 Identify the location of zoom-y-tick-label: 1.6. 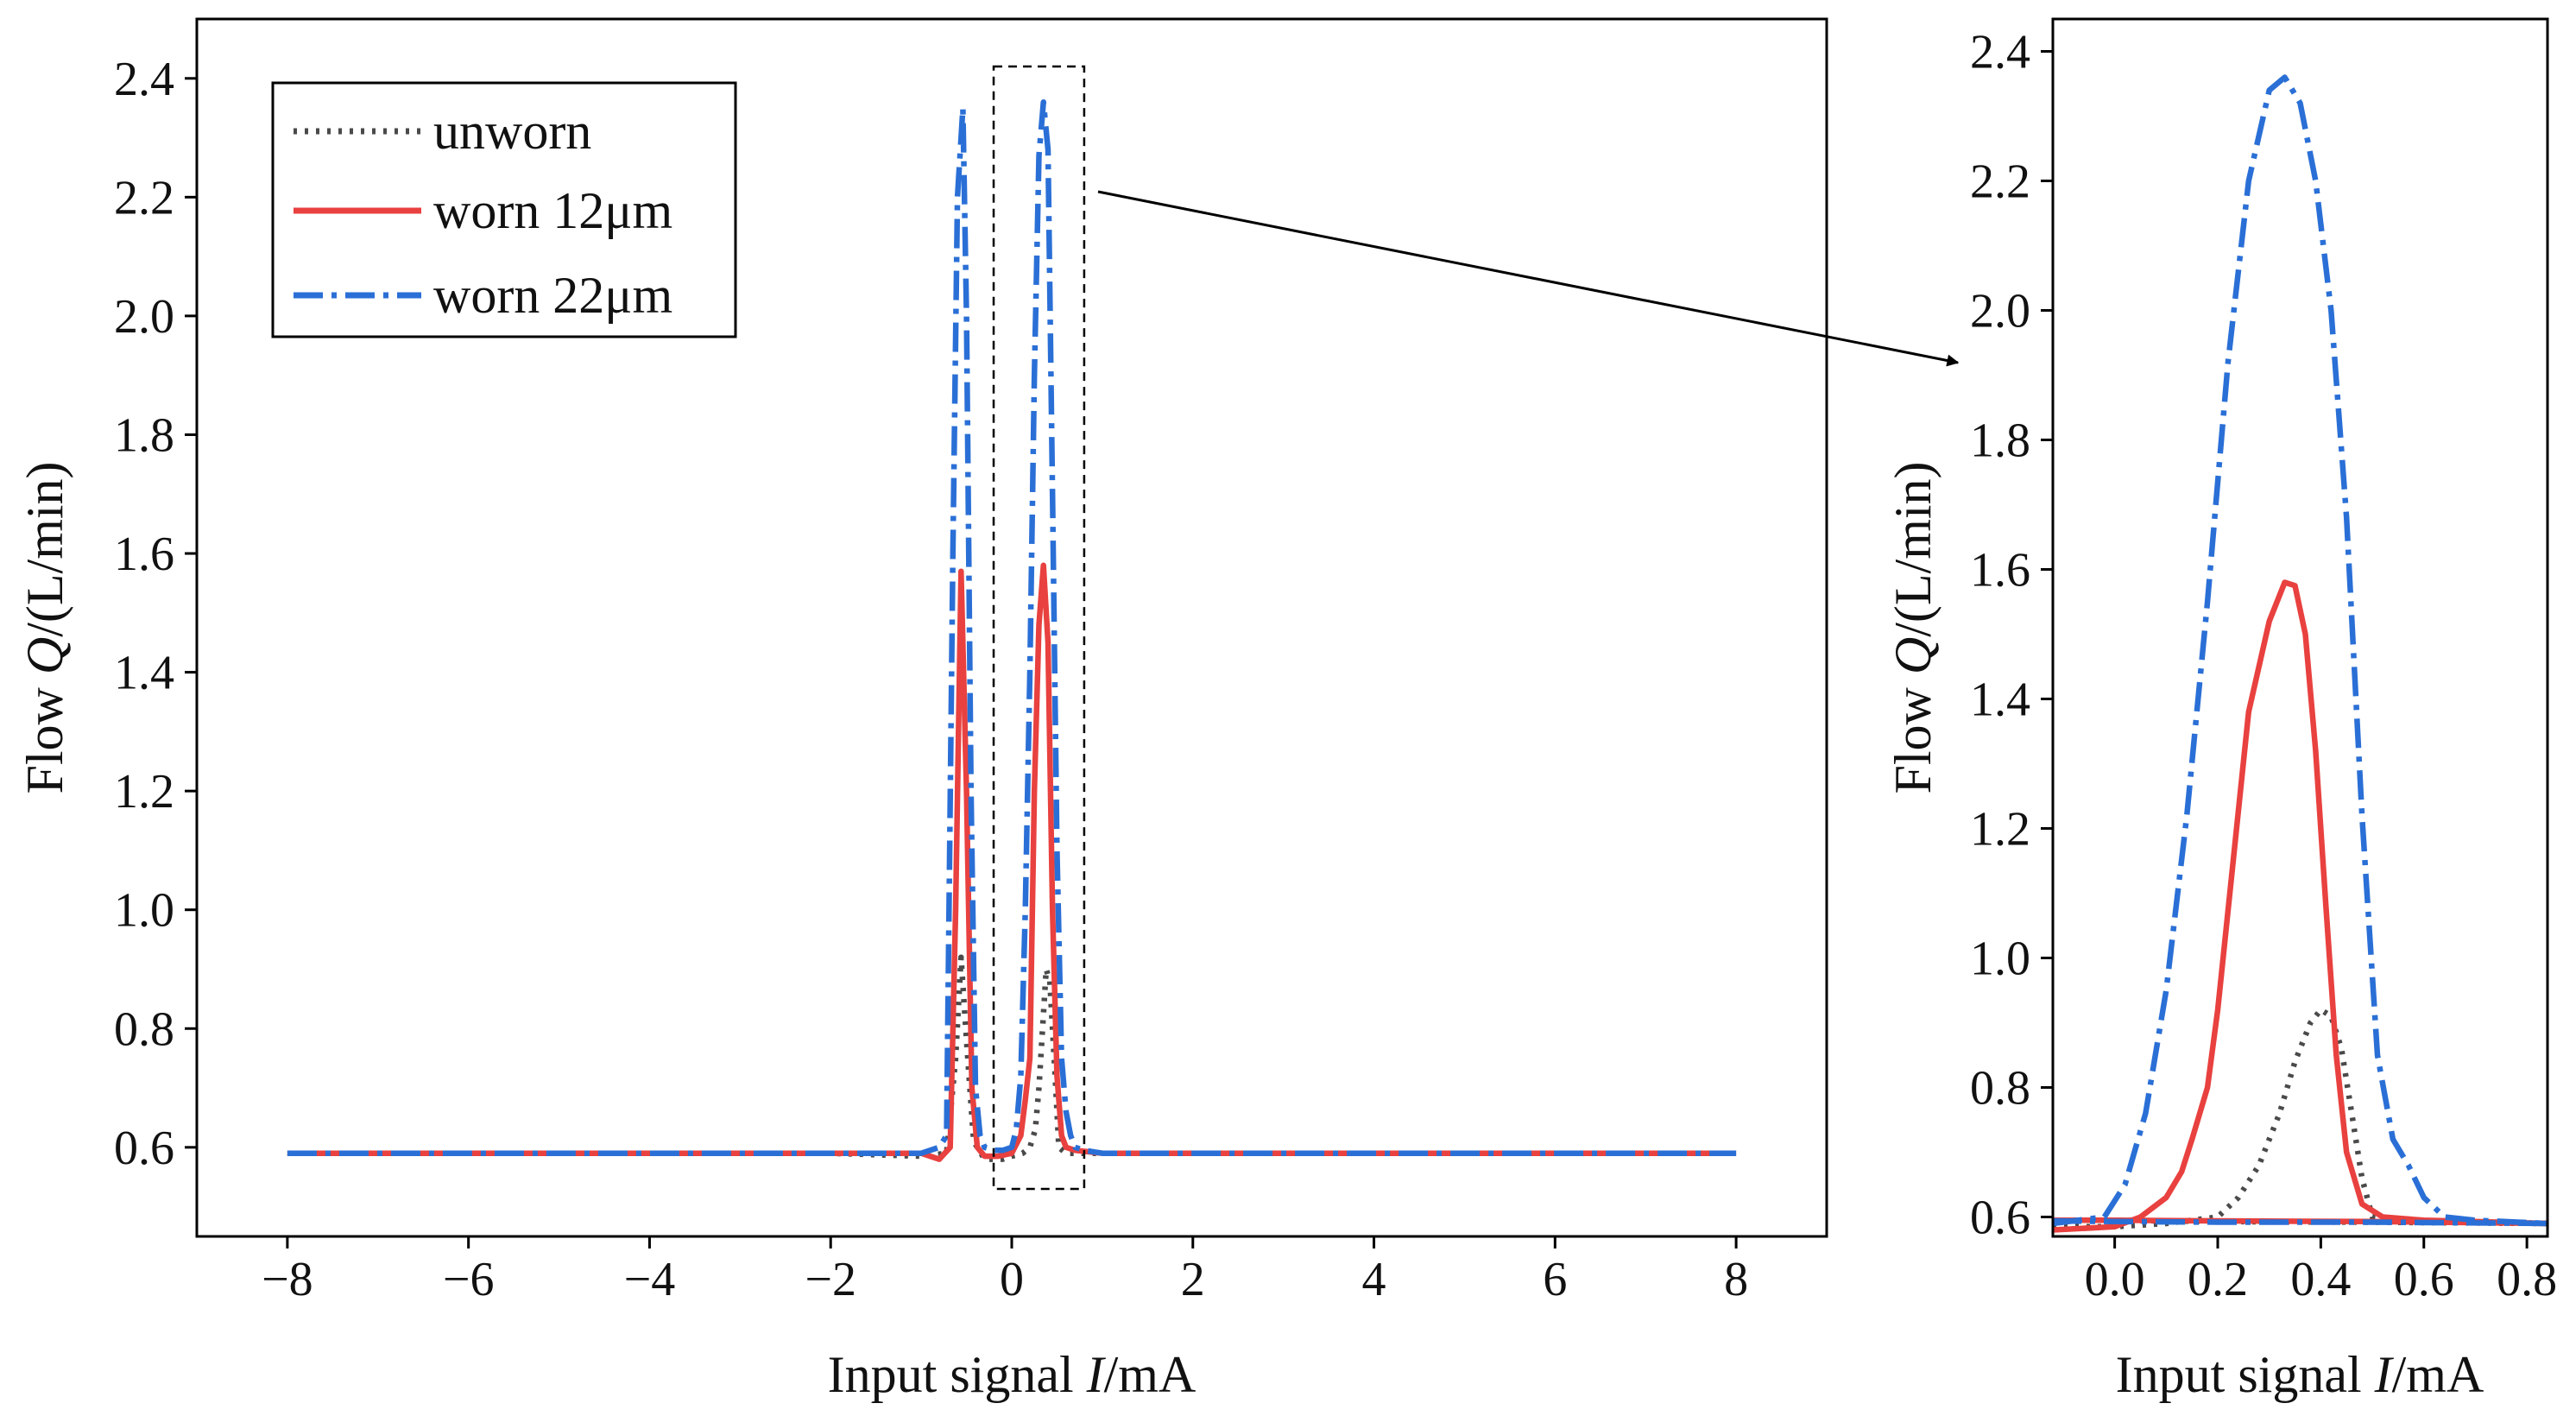
(2000, 571).